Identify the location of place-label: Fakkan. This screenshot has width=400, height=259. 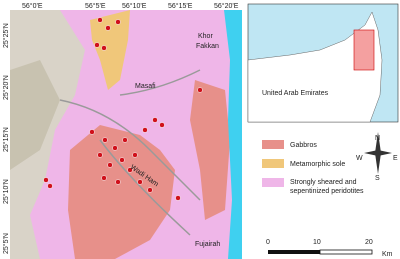
(207, 46).